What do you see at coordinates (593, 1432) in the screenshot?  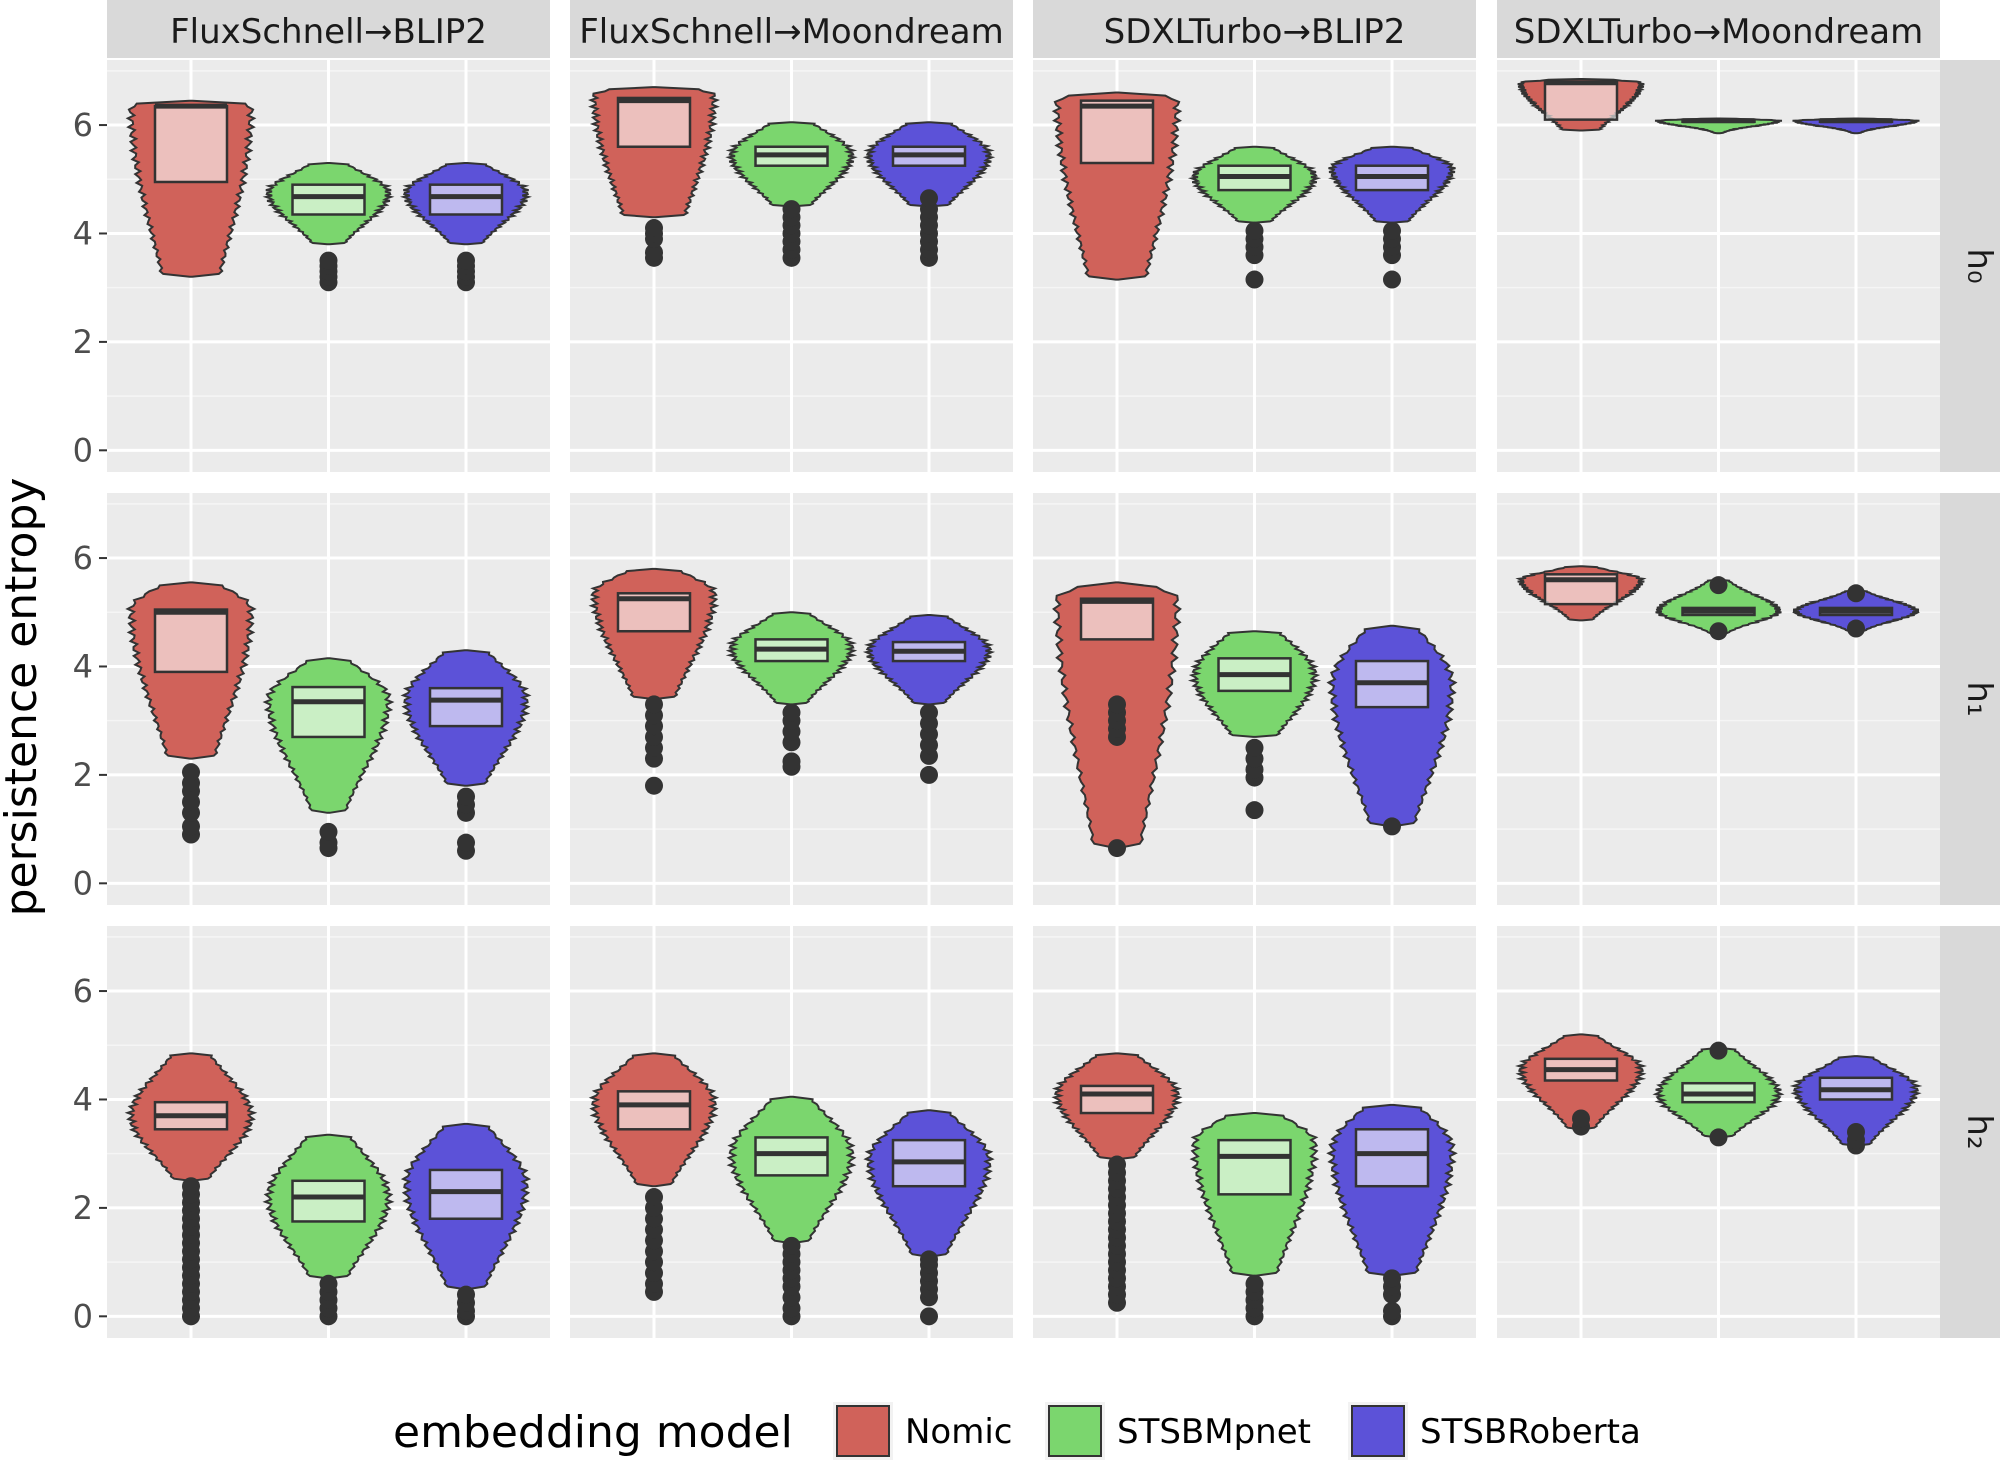 I see `legend-title: embedding model` at bounding box center [593, 1432].